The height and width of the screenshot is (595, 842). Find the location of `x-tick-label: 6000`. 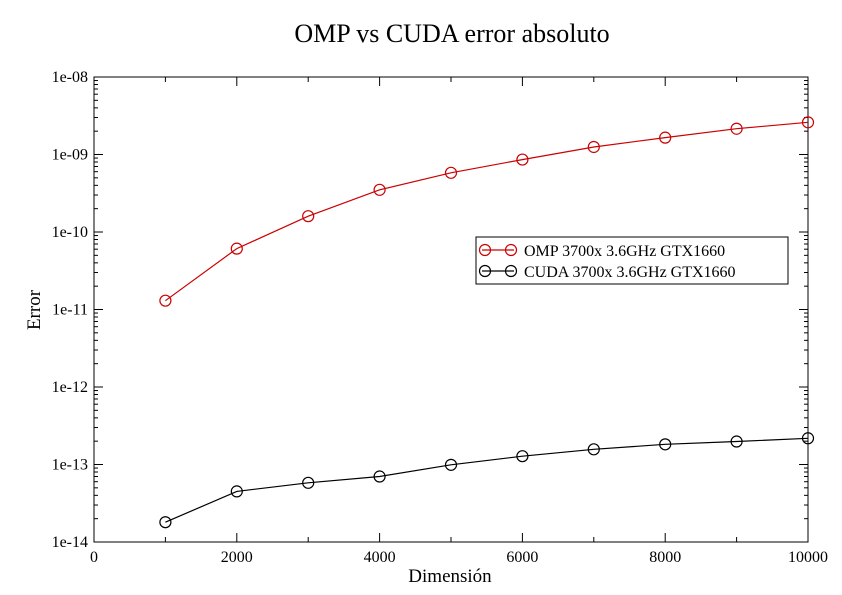

x-tick-label: 6000 is located at coordinates (522, 557).